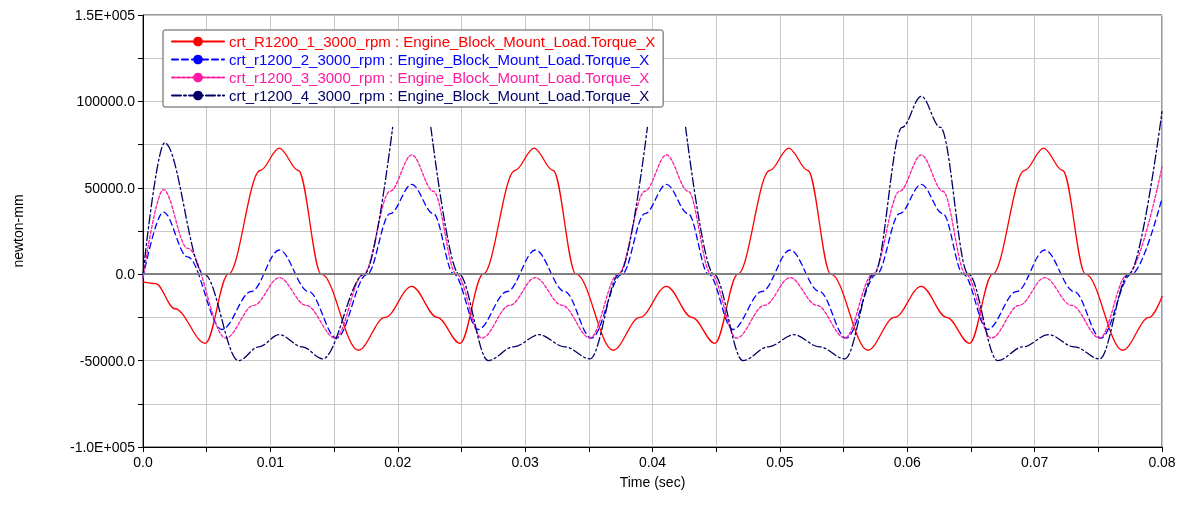 Image resolution: width=1189 pixels, height=505 pixels. I want to click on legend-label: crt_r1200_2_3000_rpm : Engine_Block_Mount_Load.Torque_X, so click(439, 59).